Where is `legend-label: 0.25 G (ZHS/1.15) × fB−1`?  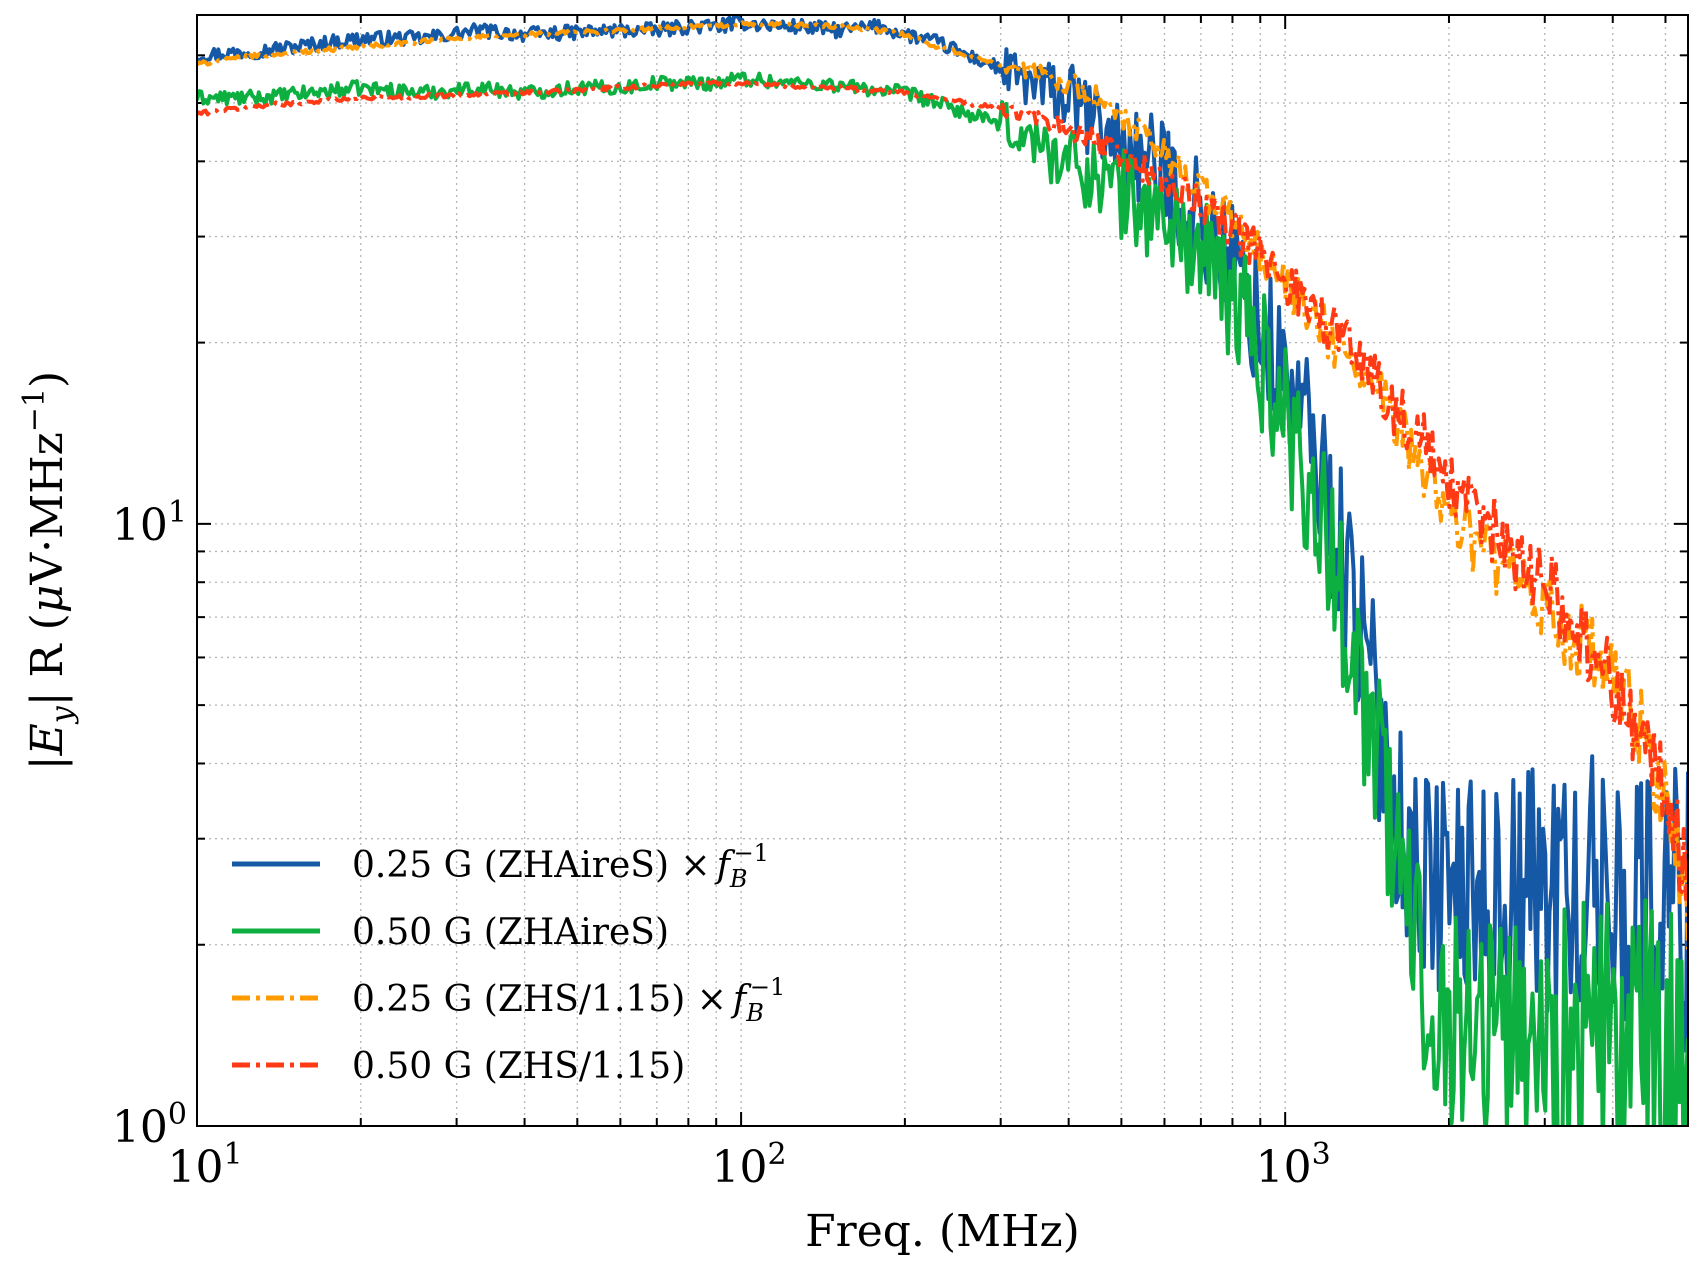 legend-label: 0.25 G (ZHS/1.15) × fB−1 is located at coordinates (568, 1000).